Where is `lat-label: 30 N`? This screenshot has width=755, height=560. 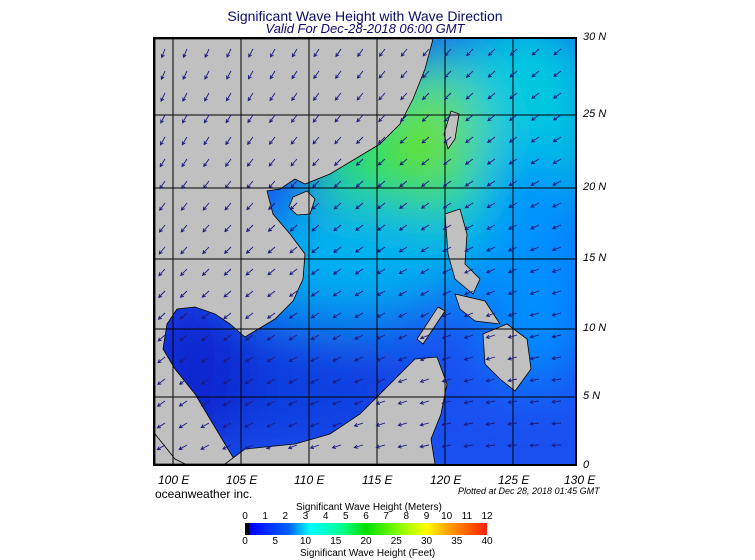
lat-label: 30 N is located at coordinates (595, 37).